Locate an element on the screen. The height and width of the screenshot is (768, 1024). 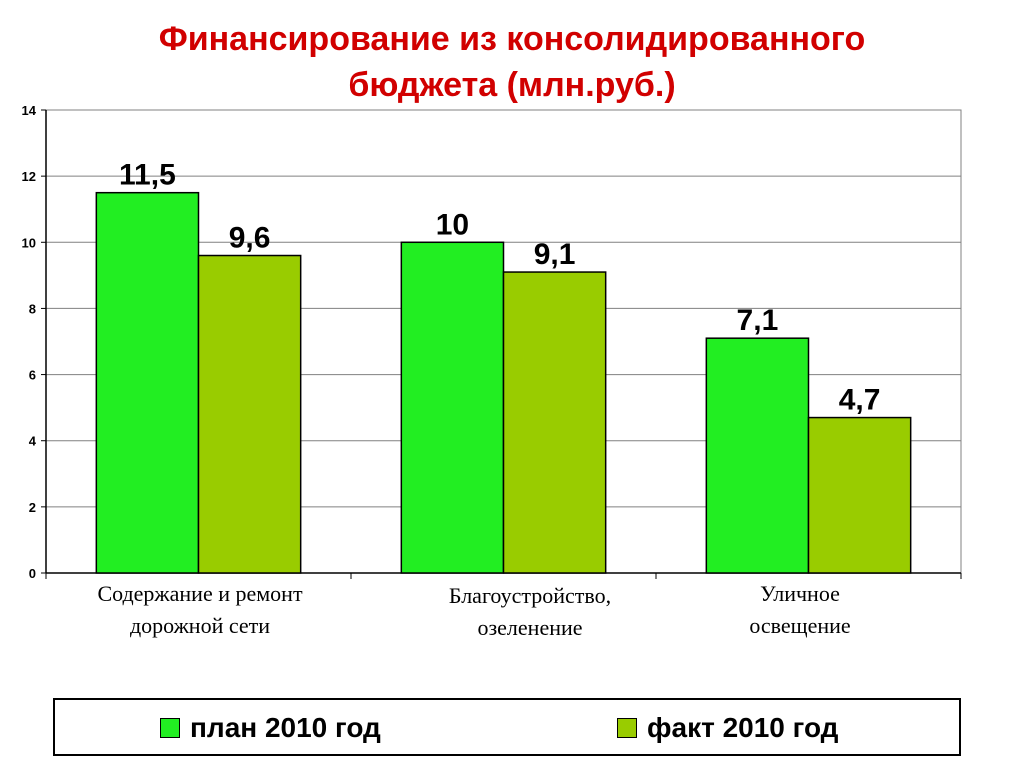
y-tick-label: 6 is located at coordinates (32, 375).